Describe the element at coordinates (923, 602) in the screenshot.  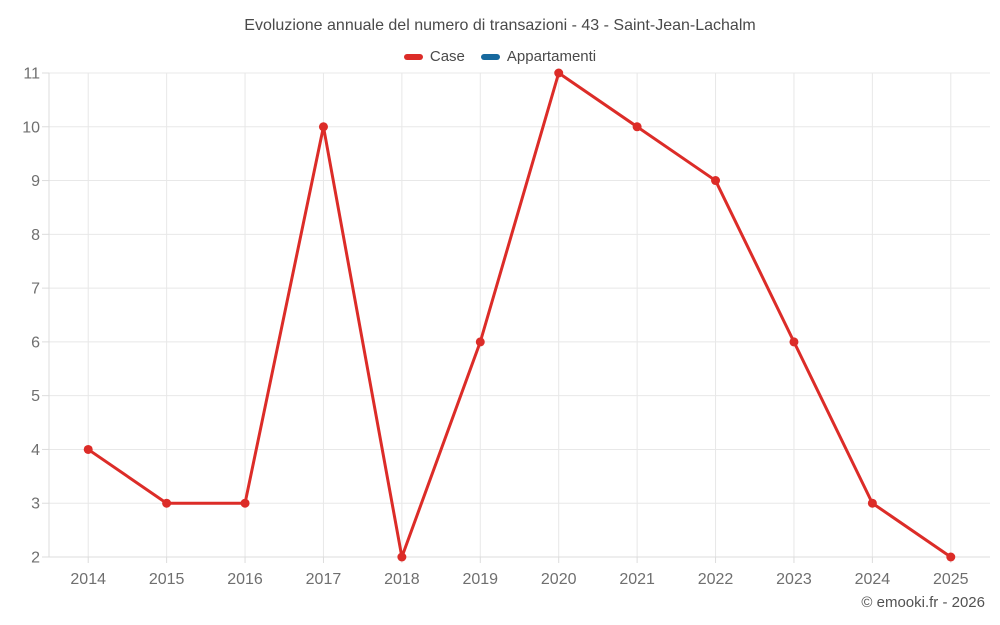
I see `copyright-text: © emooki.fr - 2026` at that location.